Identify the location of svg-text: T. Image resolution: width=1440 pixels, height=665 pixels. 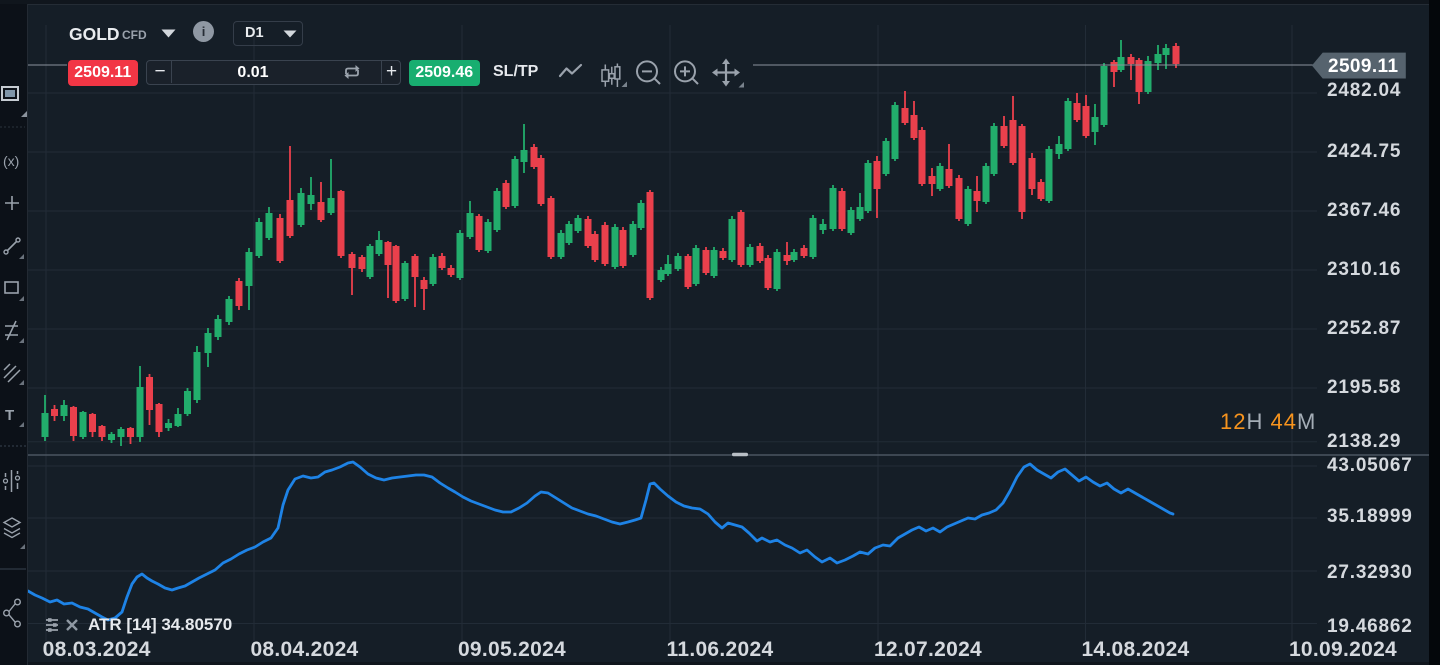
(9, 415).